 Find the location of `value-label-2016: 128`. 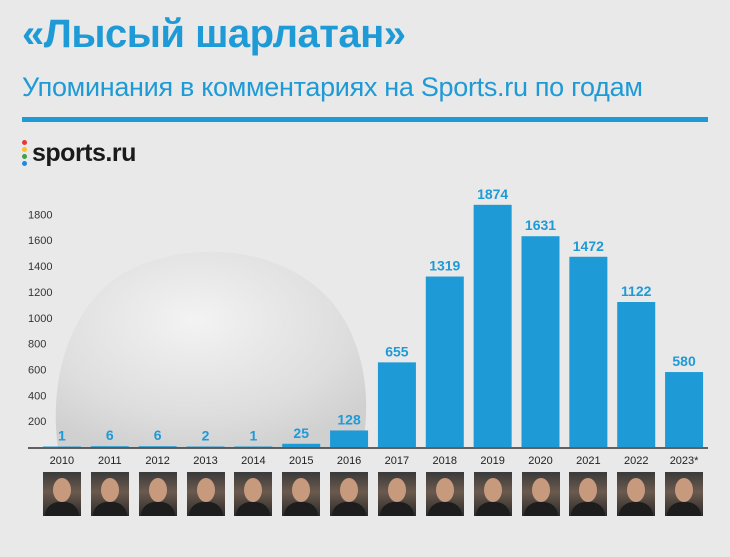

value-label-2016: 128 is located at coordinates (349, 419).